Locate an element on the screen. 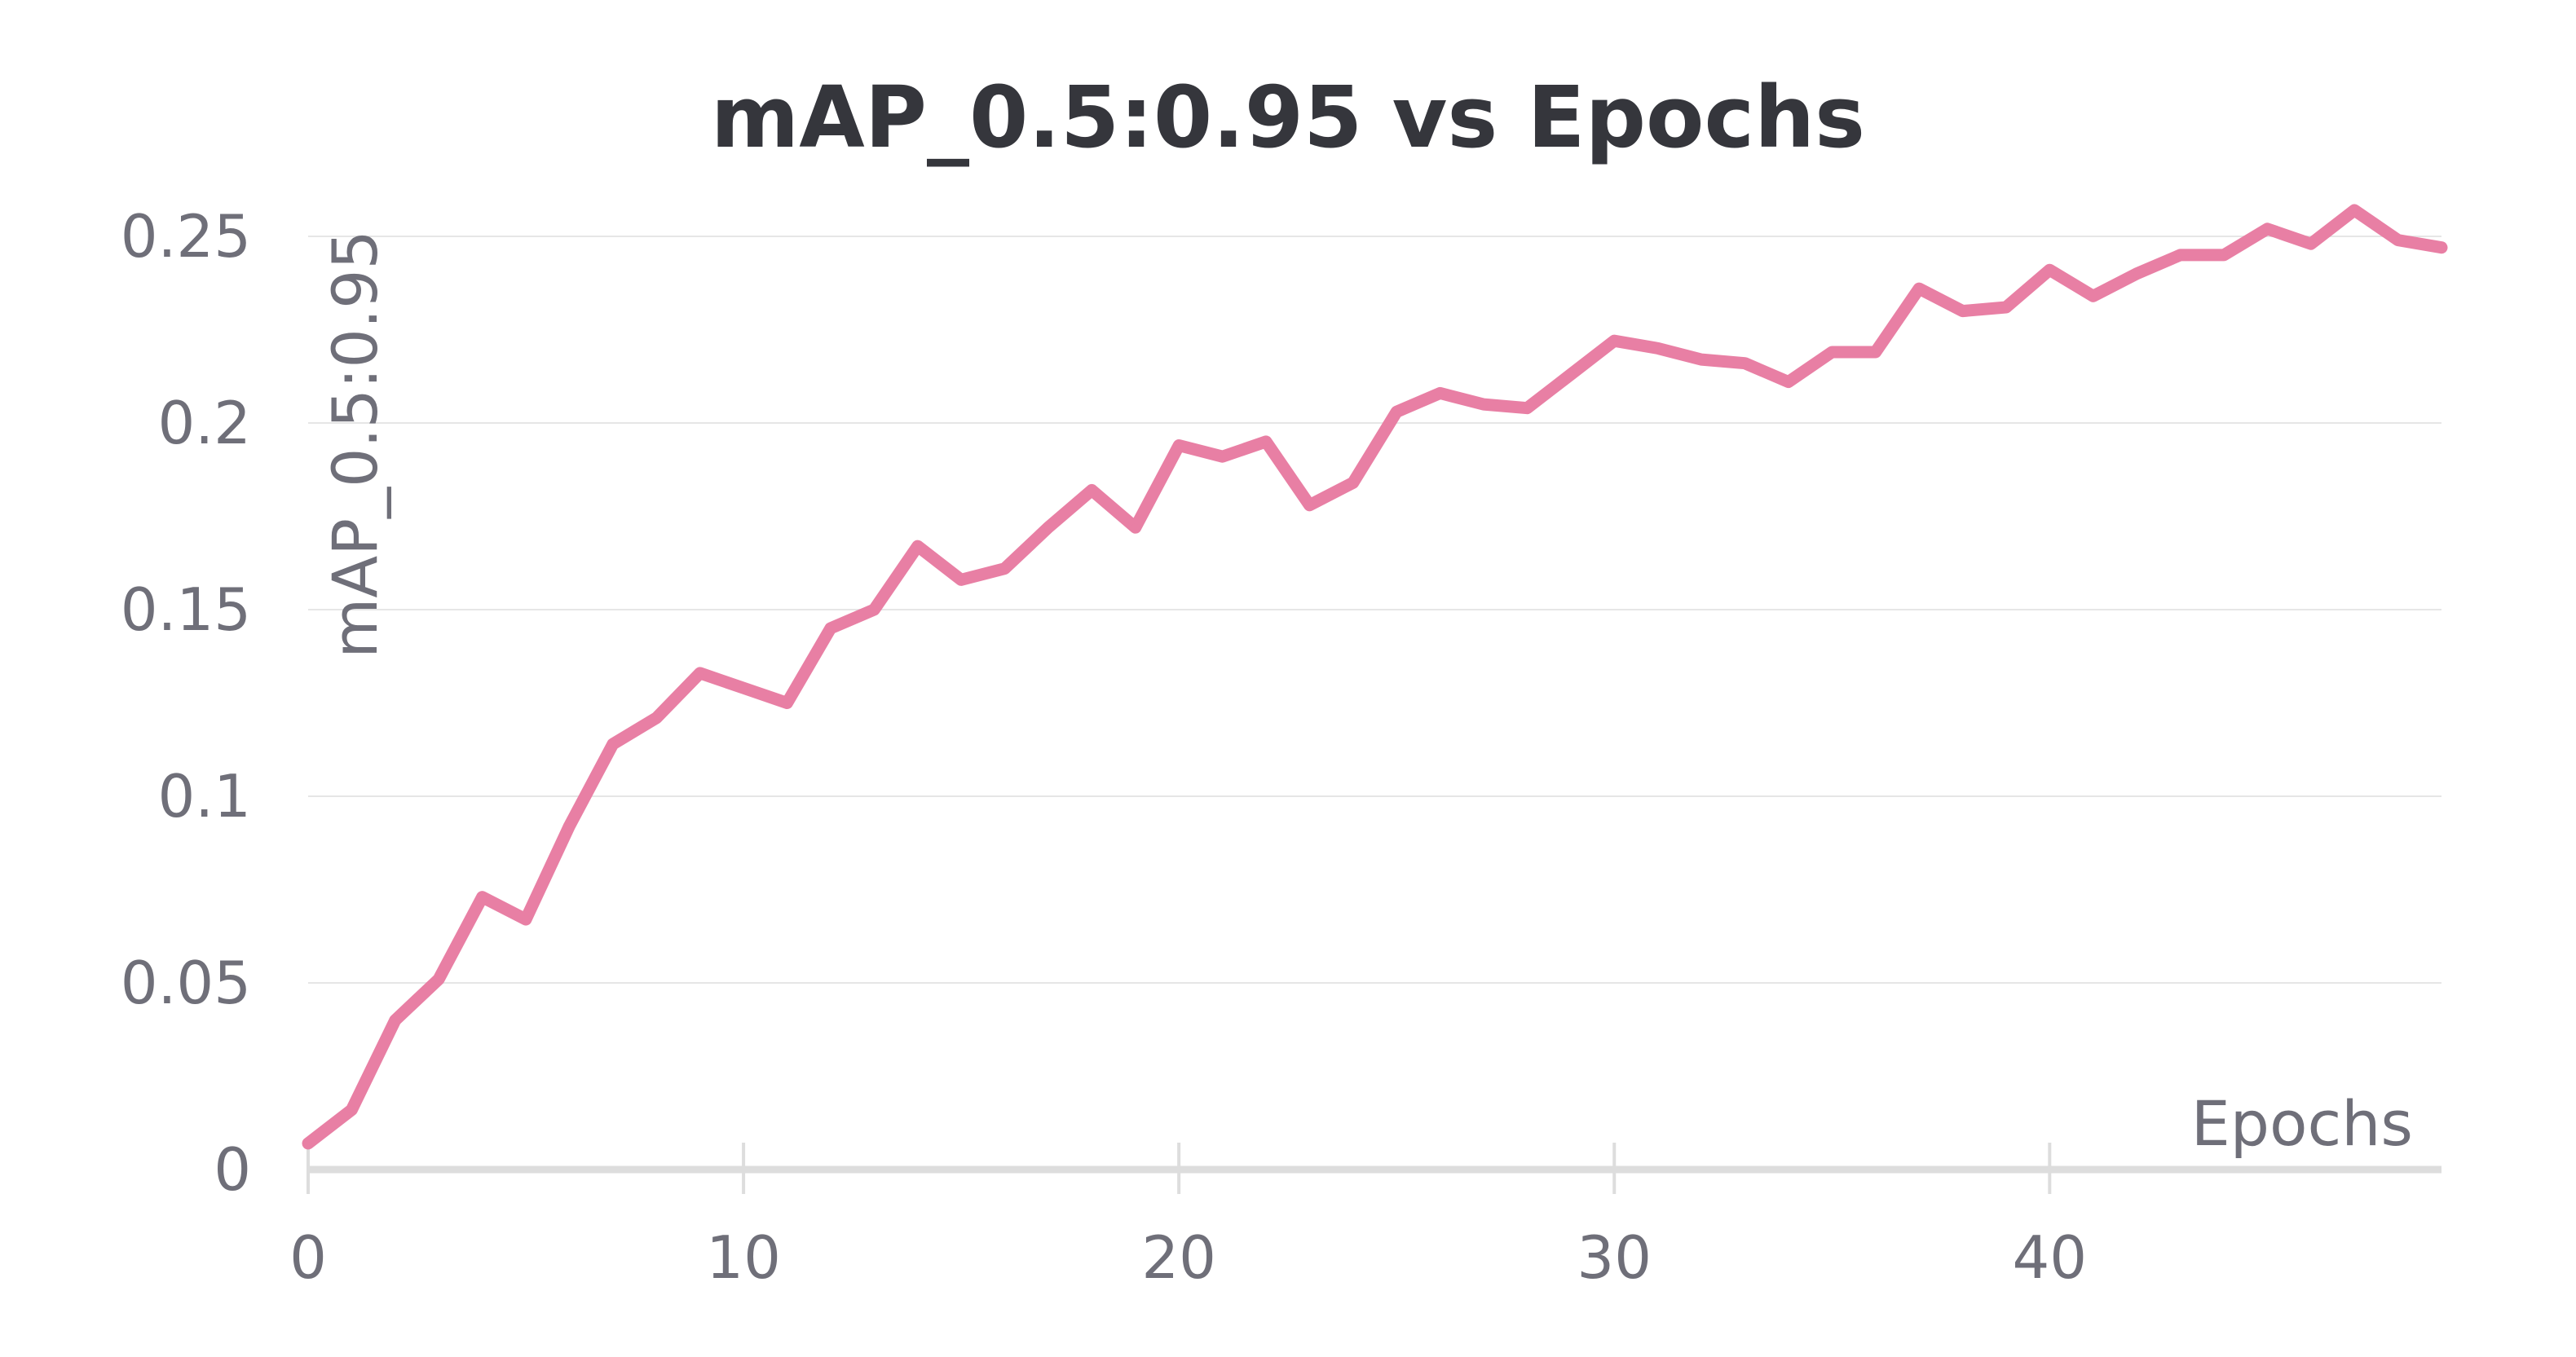 The image size is (2576, 1357). x-tick-label: 10 is located at coordinates (743, 1257).